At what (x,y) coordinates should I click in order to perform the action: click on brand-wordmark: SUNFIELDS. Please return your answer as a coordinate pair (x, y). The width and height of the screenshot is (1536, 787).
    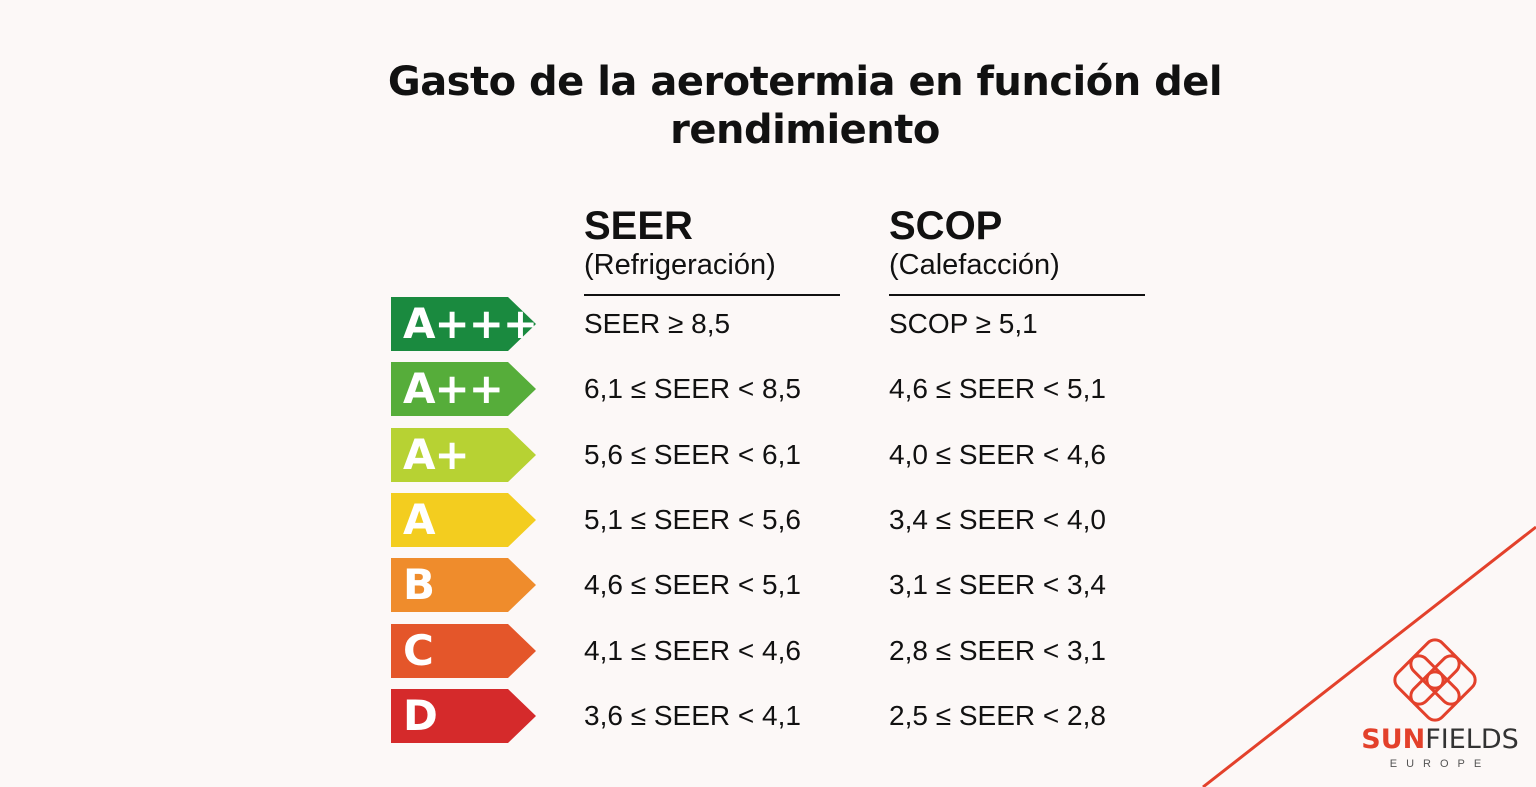
    Looking at the image, I should click on (1440, 739).